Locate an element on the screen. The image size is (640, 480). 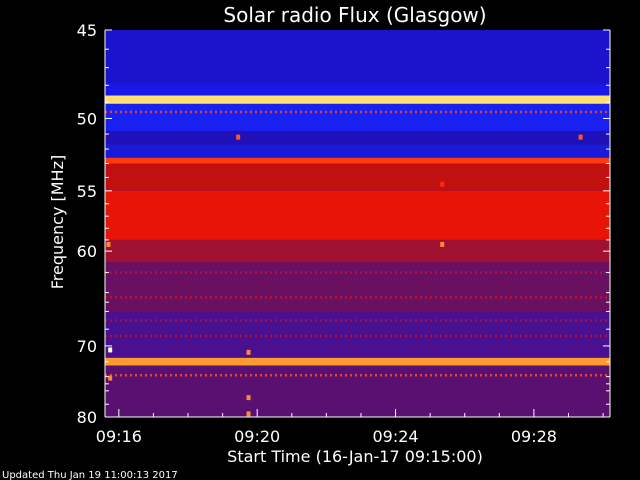
y-tick-label: 55 is located at coordinates (87, 191).